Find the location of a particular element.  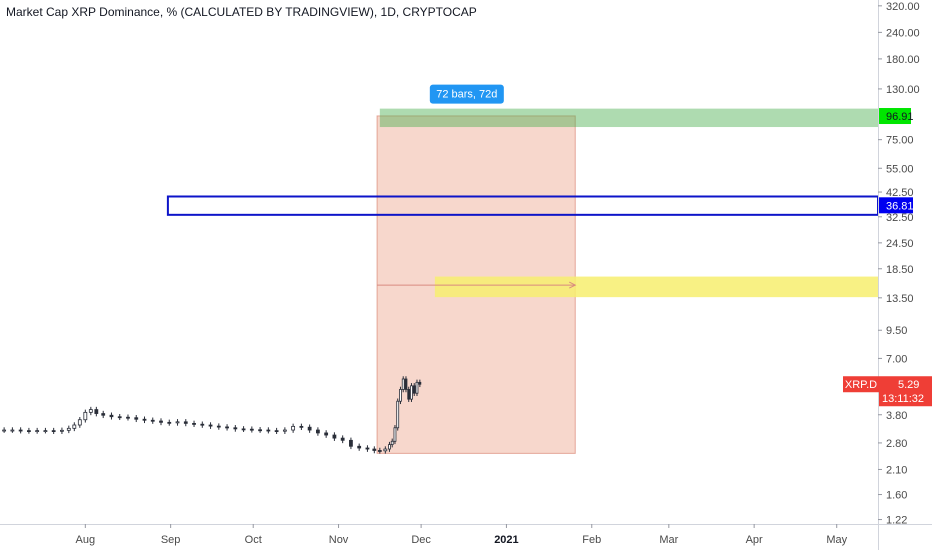

date-range-label: 72 bars, 72d is located at coordinates (466, 95).